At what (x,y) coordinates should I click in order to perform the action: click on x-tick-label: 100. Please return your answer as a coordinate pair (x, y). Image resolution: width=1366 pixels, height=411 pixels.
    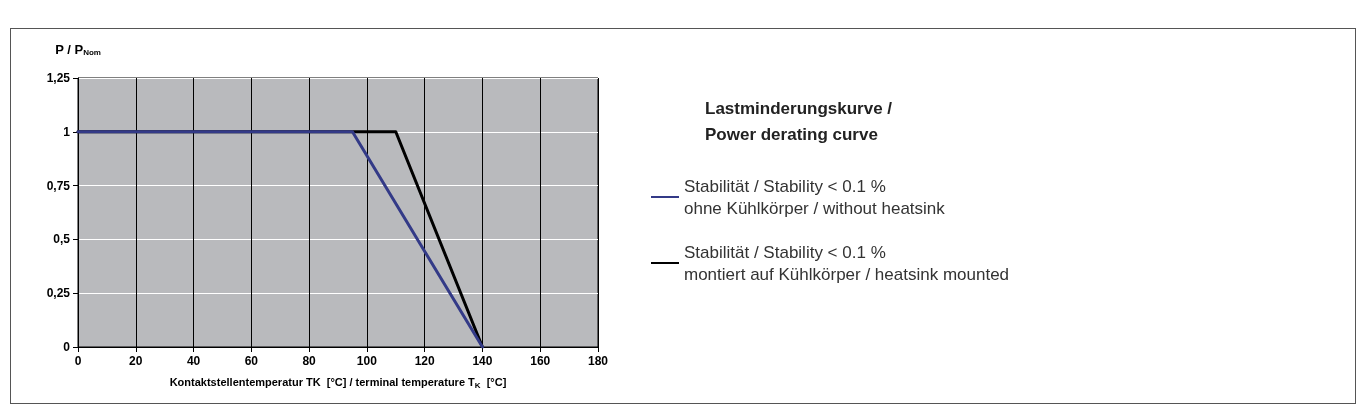
    Looking at the image, I should click on (367, 361).